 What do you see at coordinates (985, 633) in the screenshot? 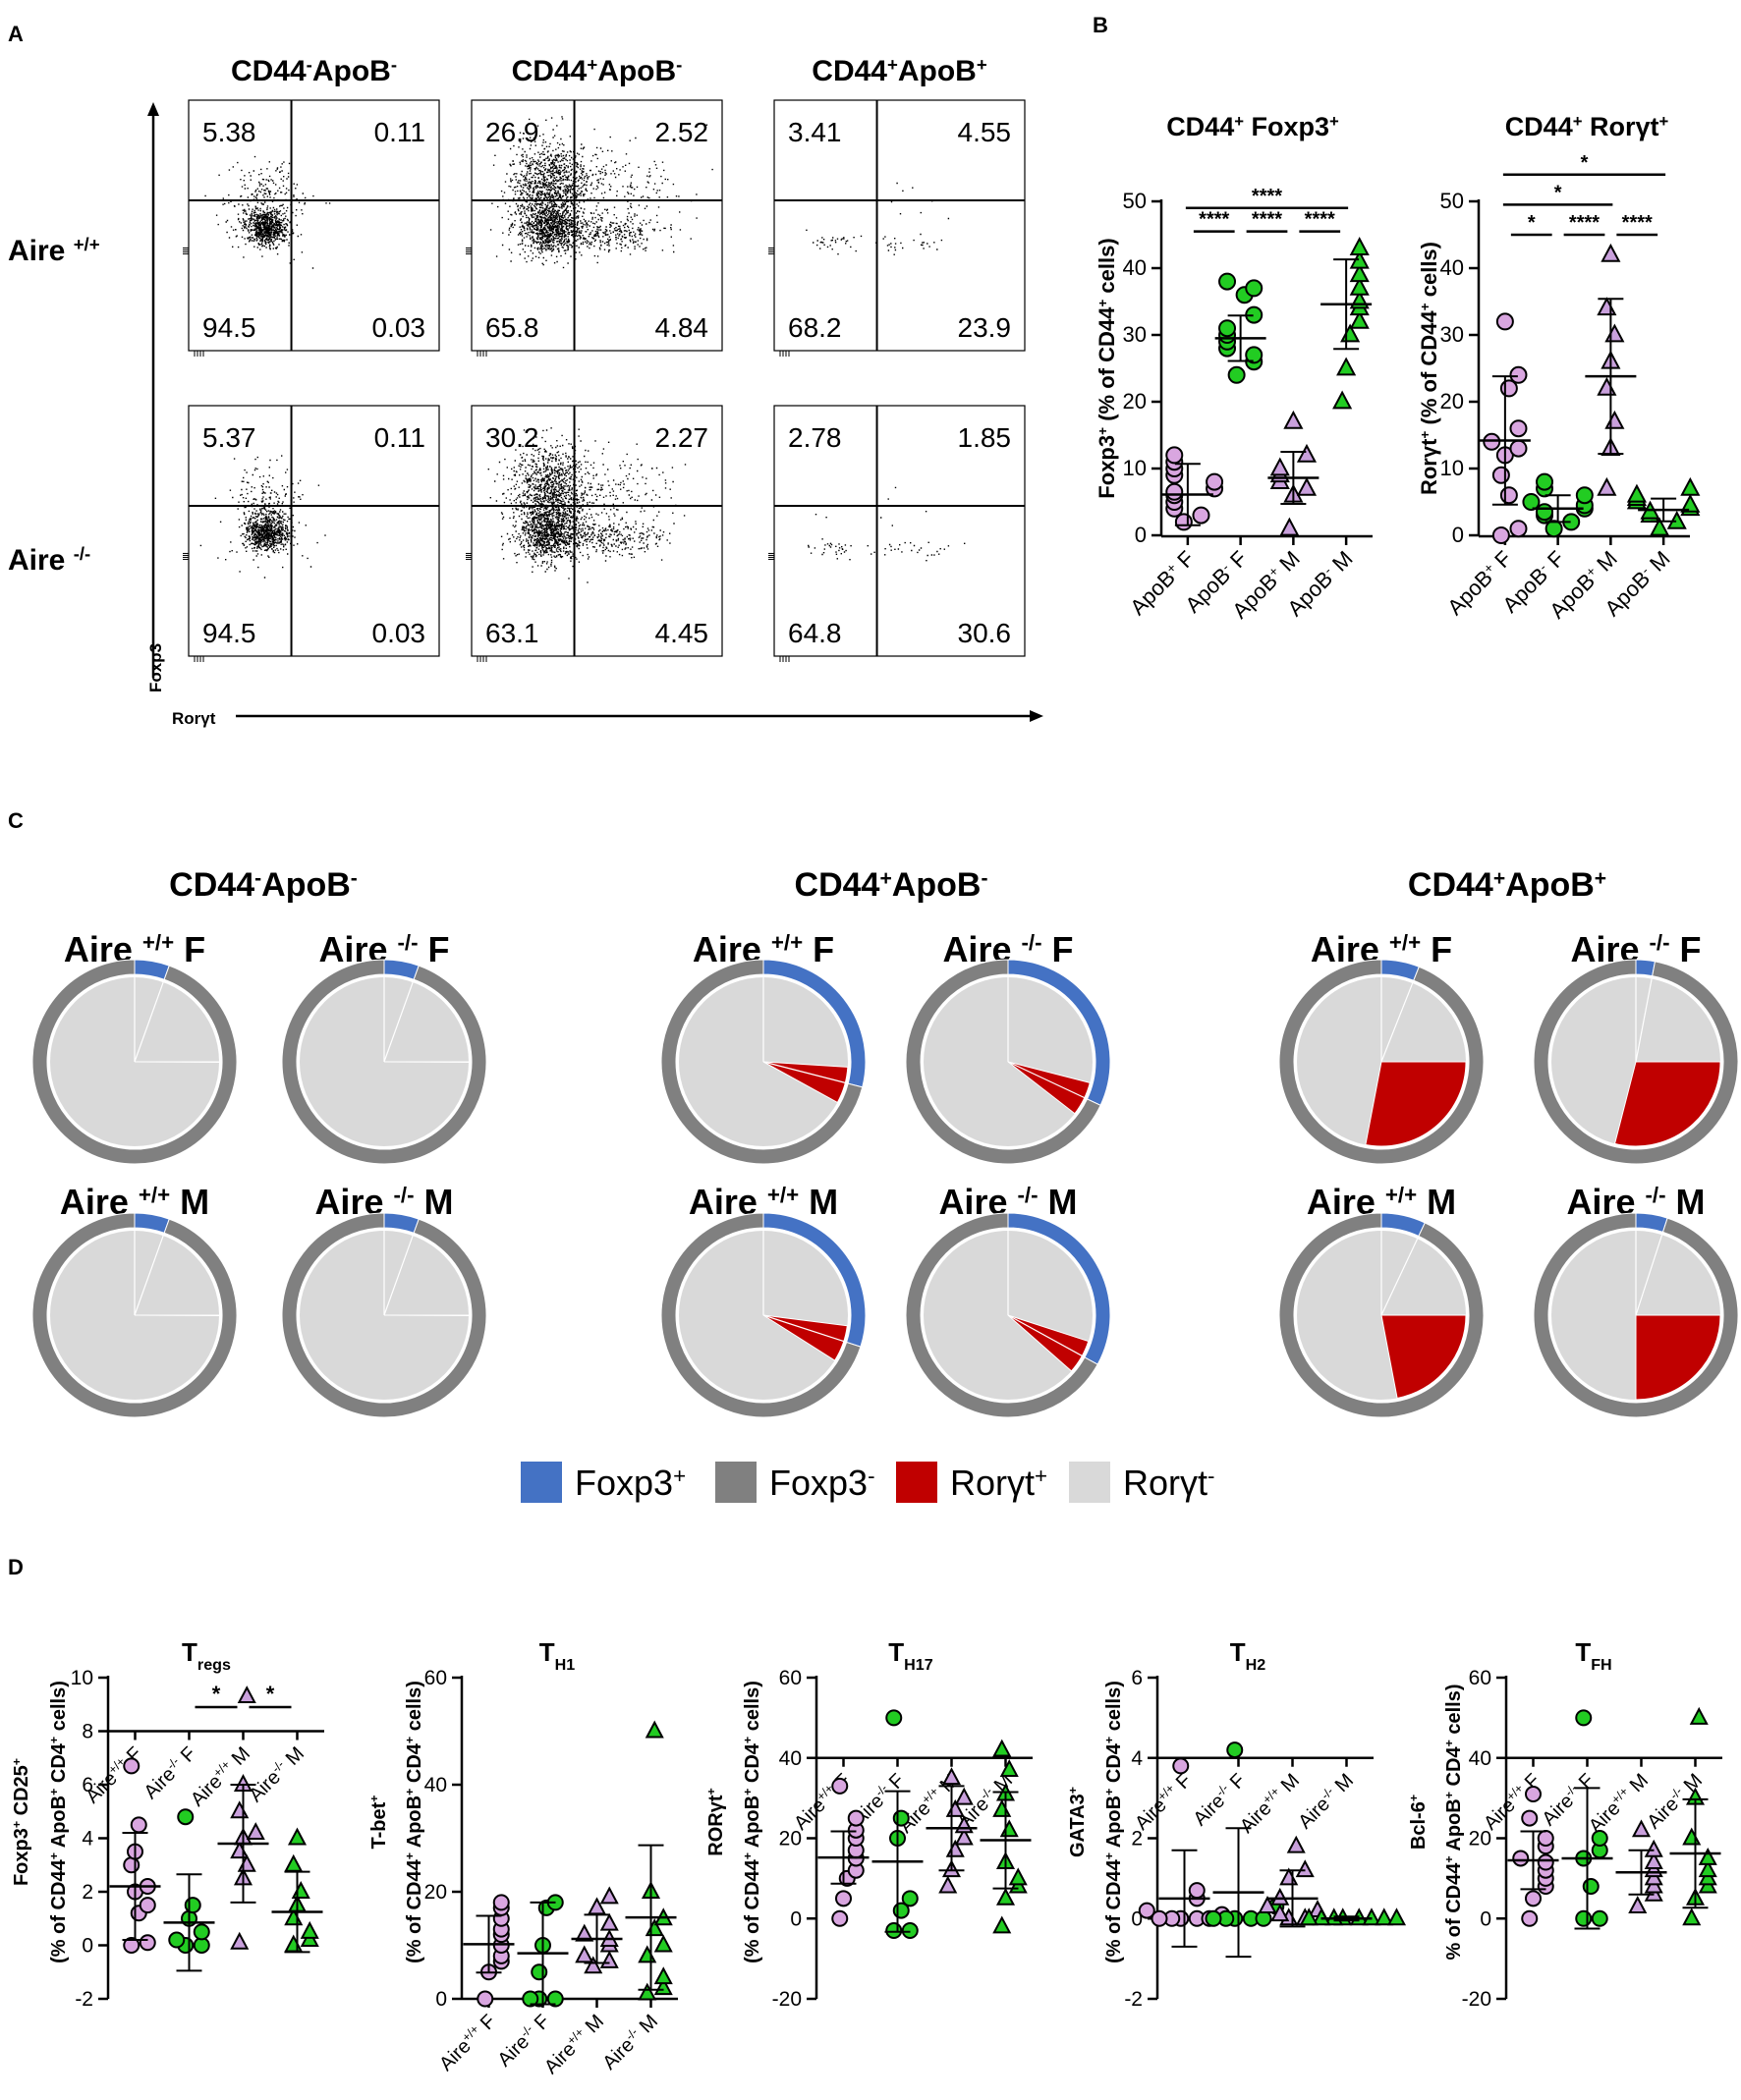
I see `quadrant-lr: 30.6` at bounding box center [985, 633].